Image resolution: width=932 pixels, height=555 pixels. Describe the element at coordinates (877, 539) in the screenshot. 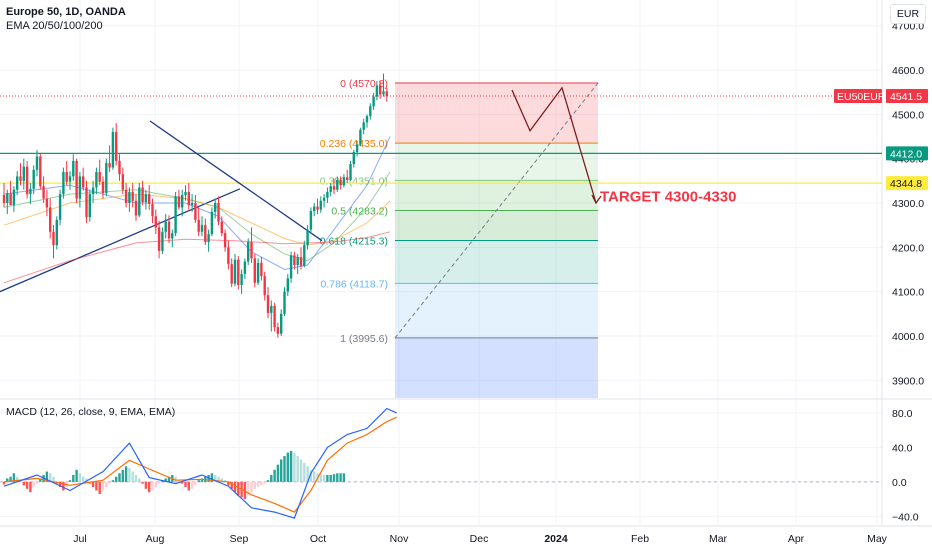

I see `time-axis-tick: May` at that location.